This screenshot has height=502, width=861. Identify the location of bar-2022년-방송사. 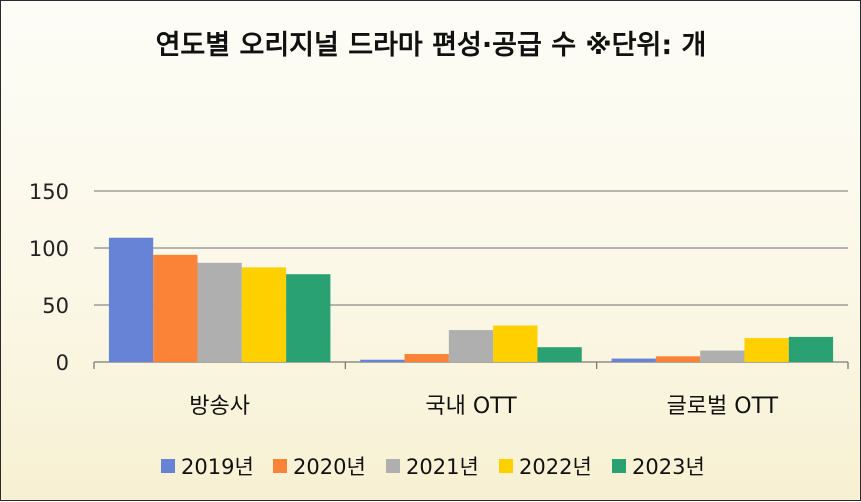
(264, 314).